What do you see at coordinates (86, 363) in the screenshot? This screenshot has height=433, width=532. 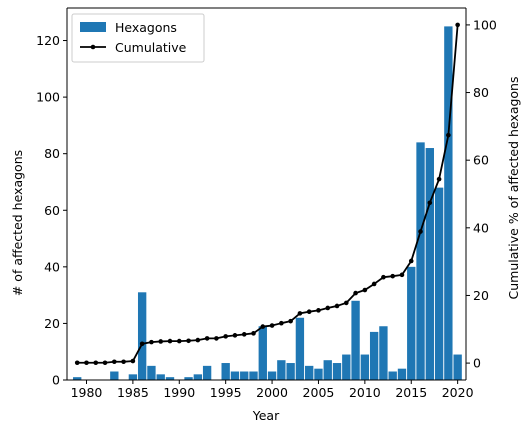 I see `cumulative-point-1980` at bounding box center [86, 363].